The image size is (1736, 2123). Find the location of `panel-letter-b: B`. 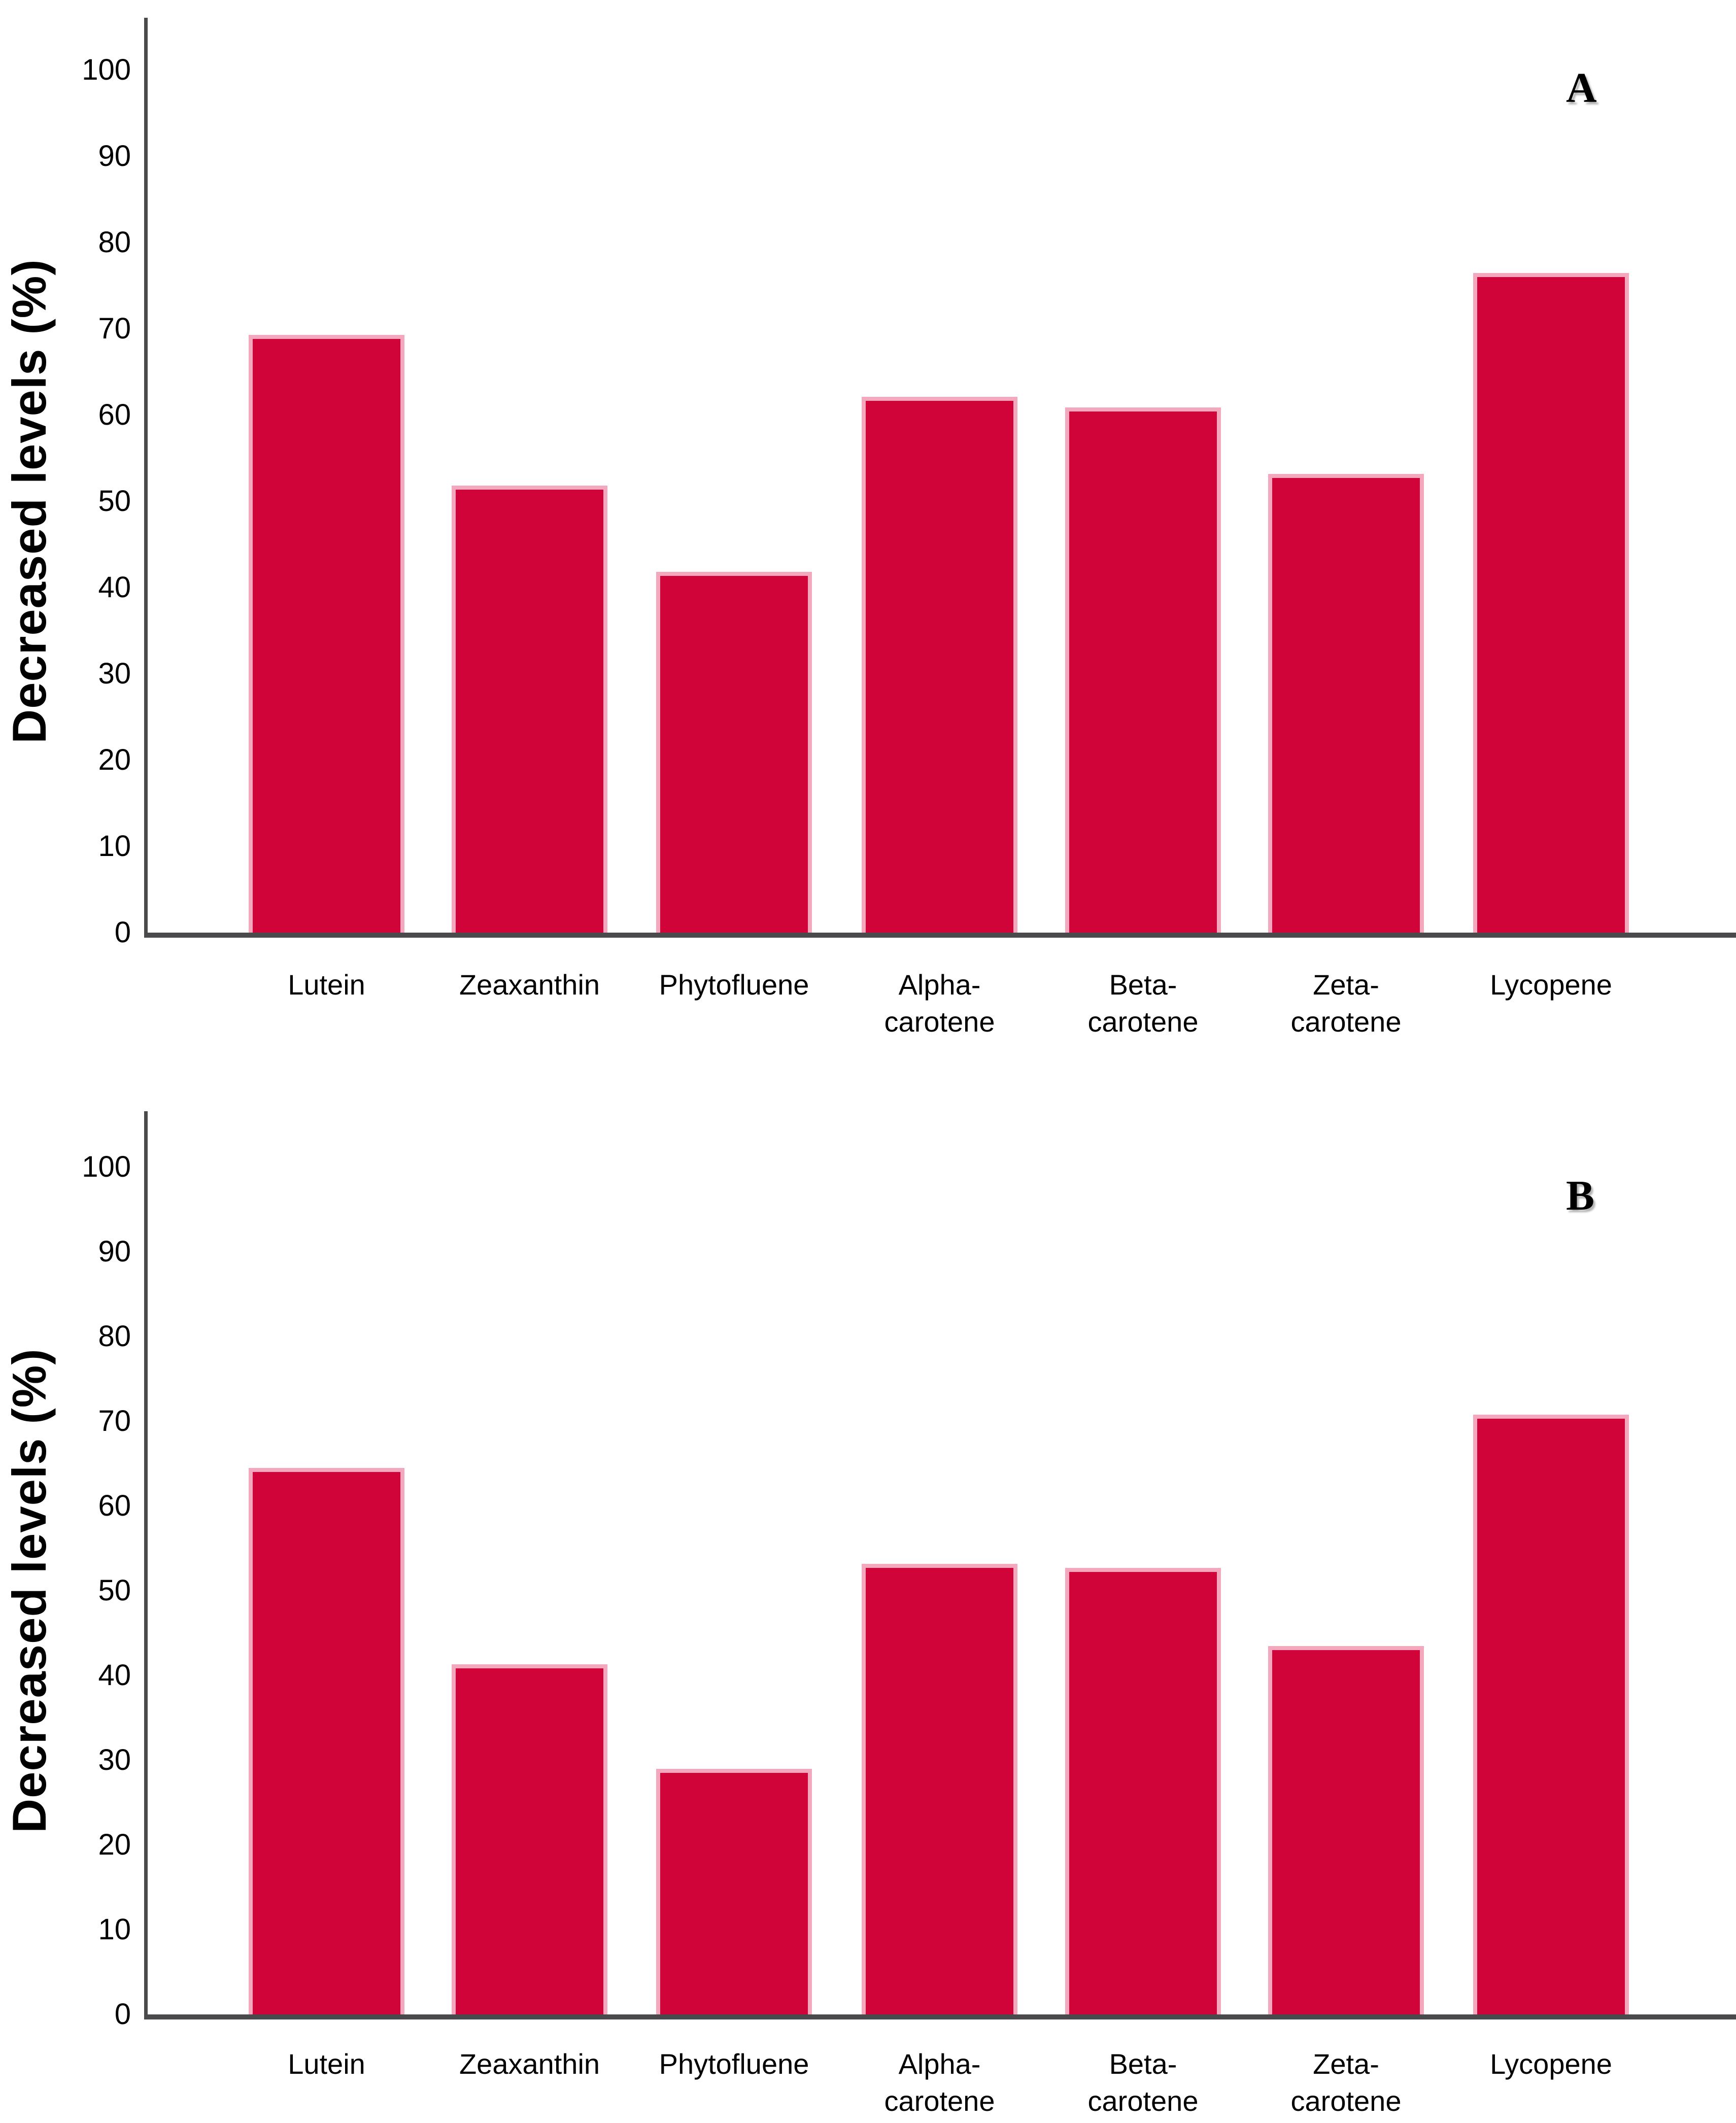

panel-letter-b: B is located at coordinates (1580, 1196).